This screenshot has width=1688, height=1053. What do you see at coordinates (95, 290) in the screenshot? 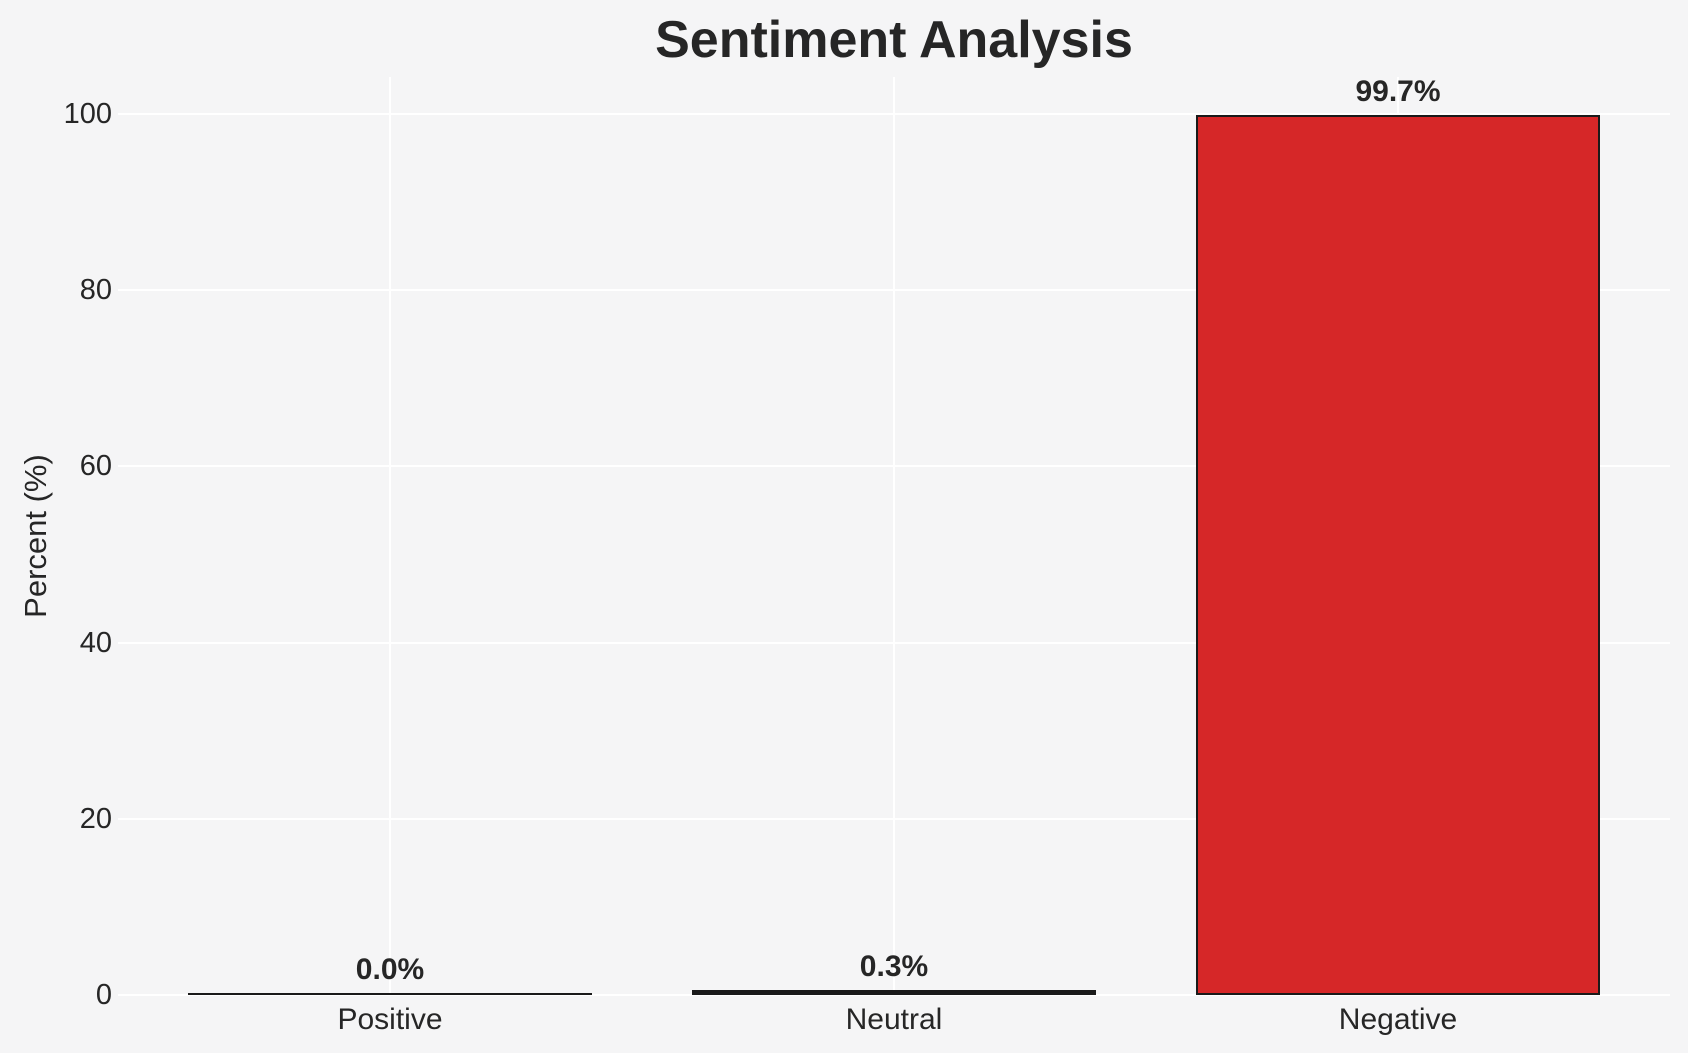
I see `y-tick-label: 80` at bounding box center [95, 290].